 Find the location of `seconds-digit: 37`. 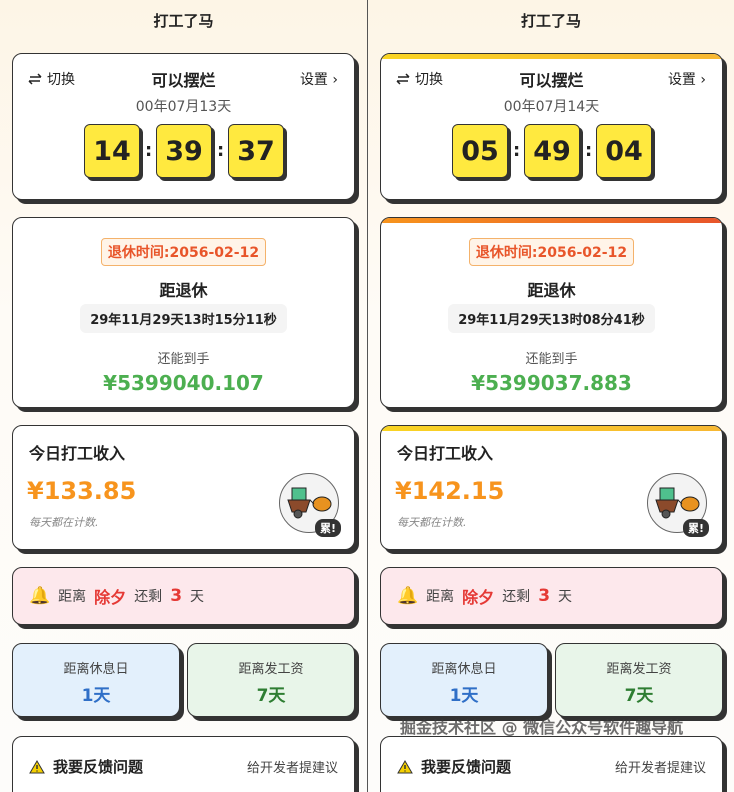

seconds-digit: 37 is located at coordinates (256, 151).